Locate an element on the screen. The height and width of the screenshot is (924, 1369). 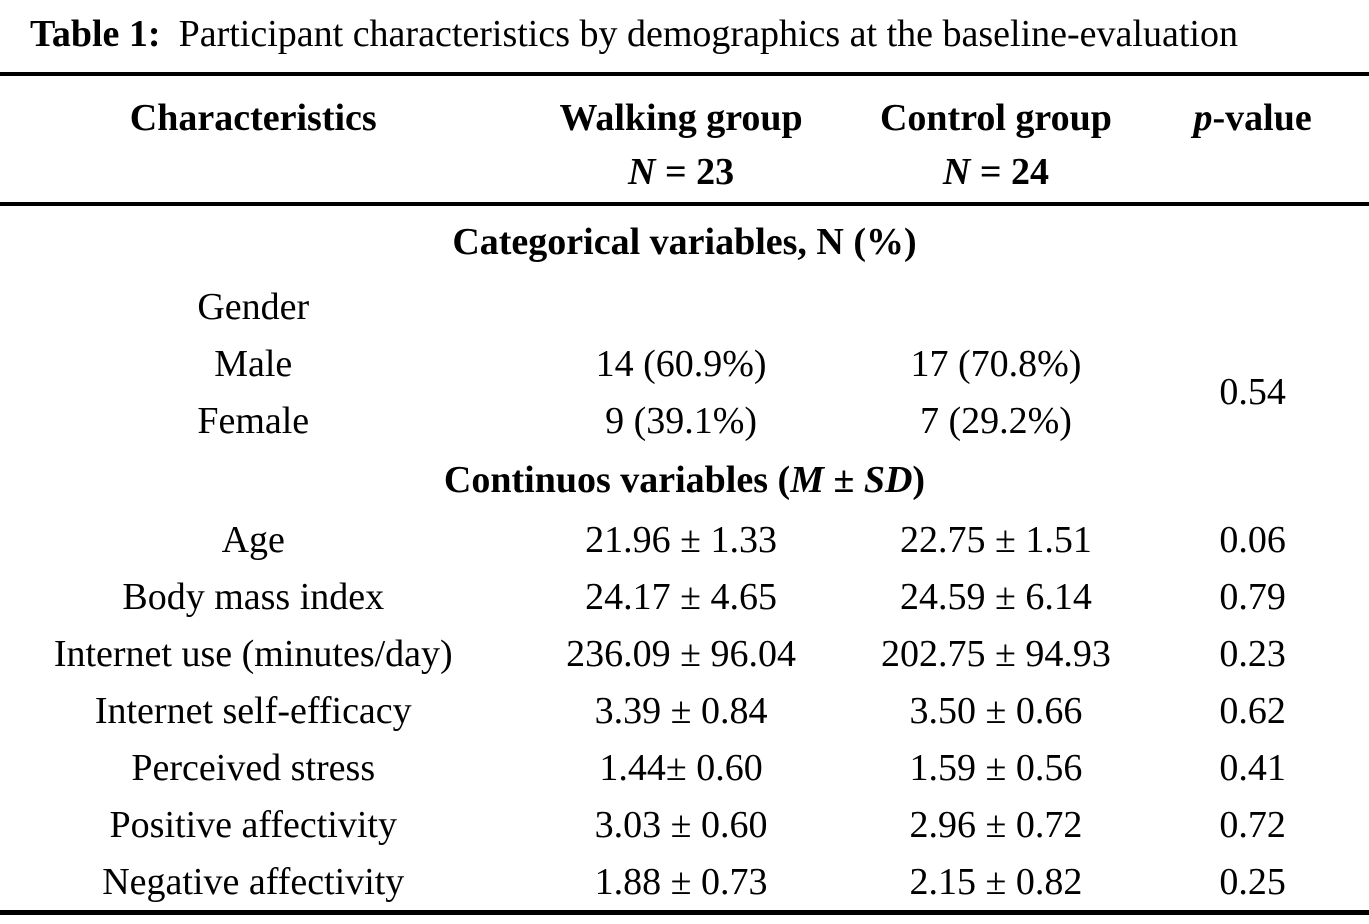
row-label: Positive affectivity is located at coordinates (253, 824).